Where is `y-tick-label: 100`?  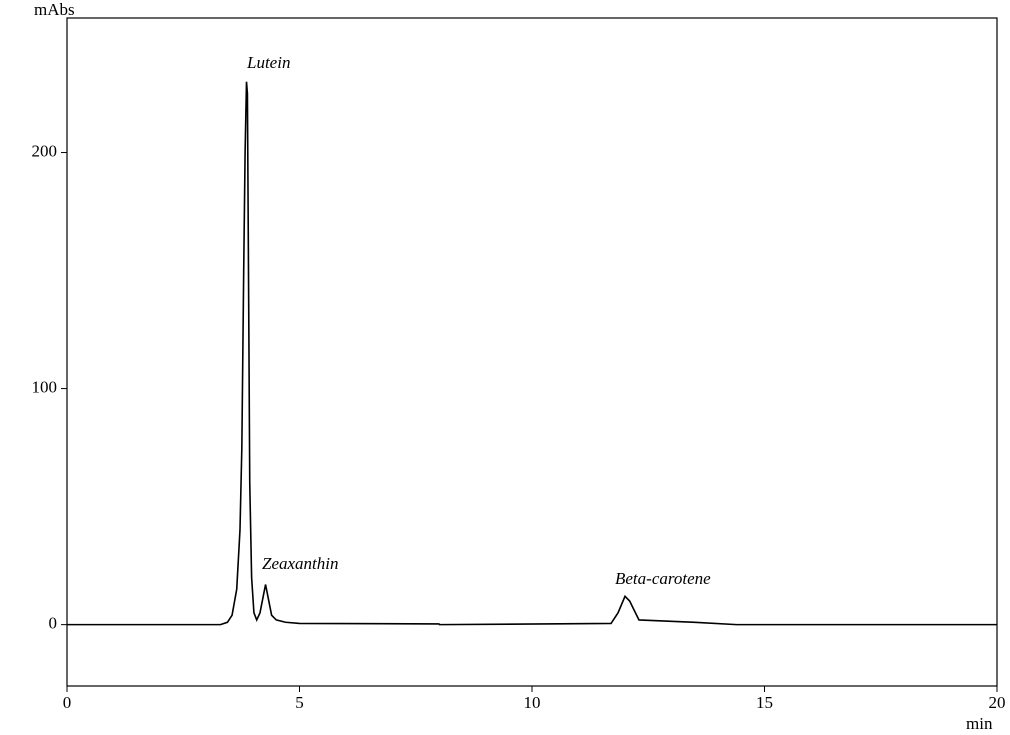 y-tick-label: 100 is located at coordinates (45, 386).